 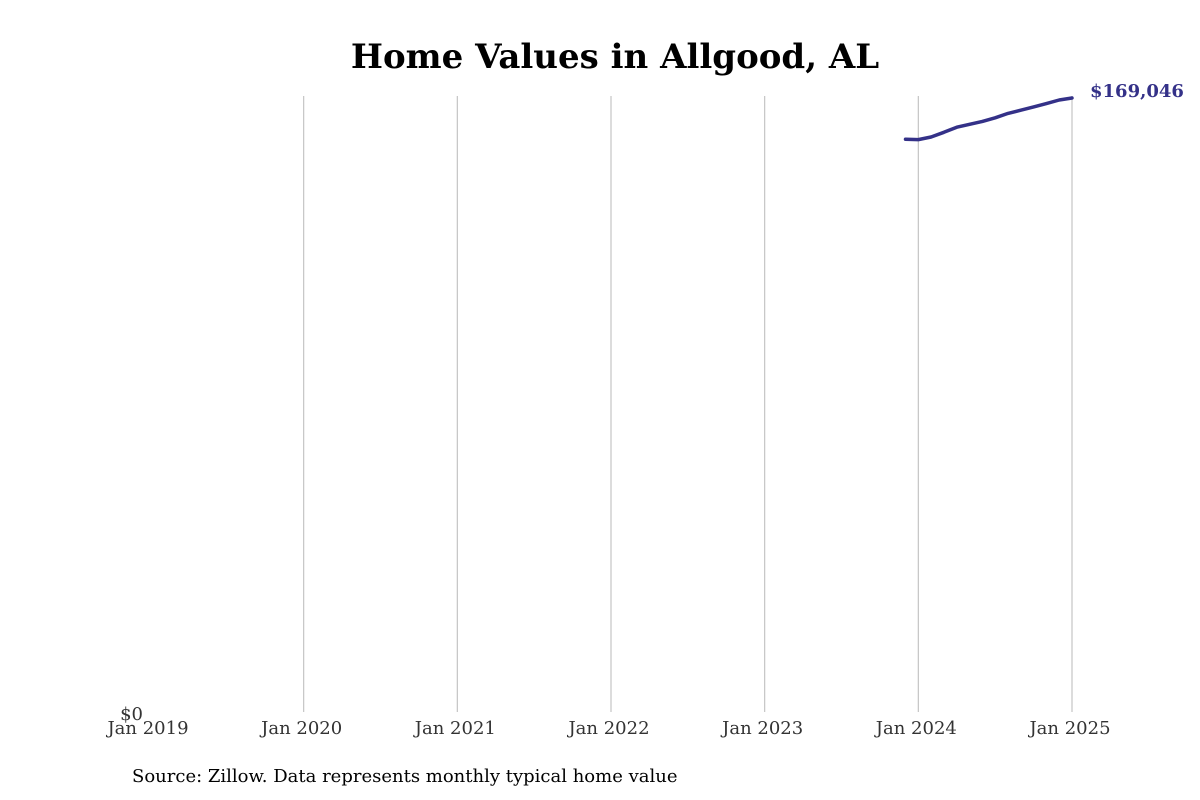 I want to click on x-tick-label: Jan 2019, so click(x=146, y=728).